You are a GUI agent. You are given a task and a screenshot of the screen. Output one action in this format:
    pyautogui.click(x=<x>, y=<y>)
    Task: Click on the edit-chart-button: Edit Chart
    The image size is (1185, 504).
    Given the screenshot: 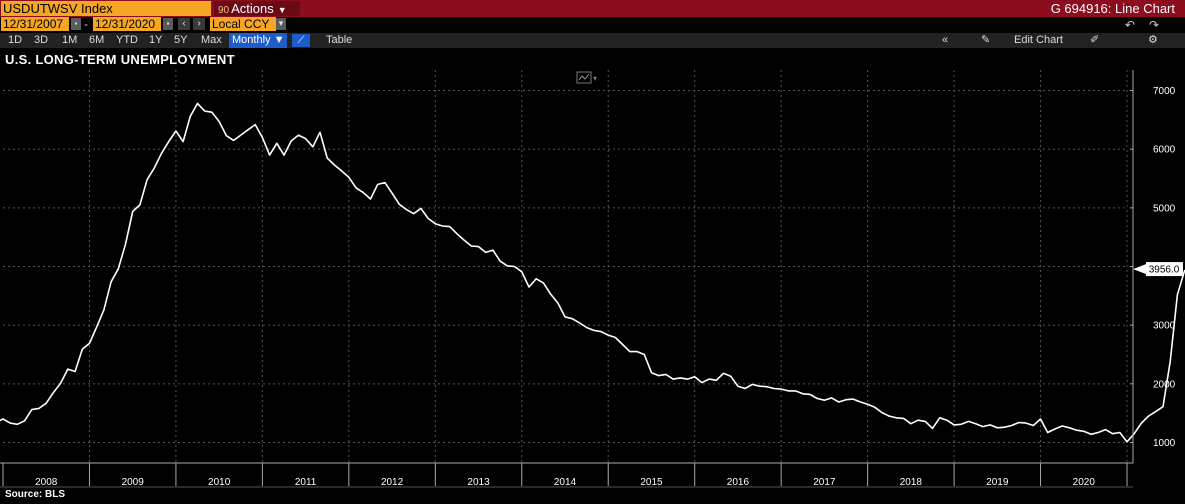 What is the action you would take?
    pyautogui.click(x=1038, y=40)
    